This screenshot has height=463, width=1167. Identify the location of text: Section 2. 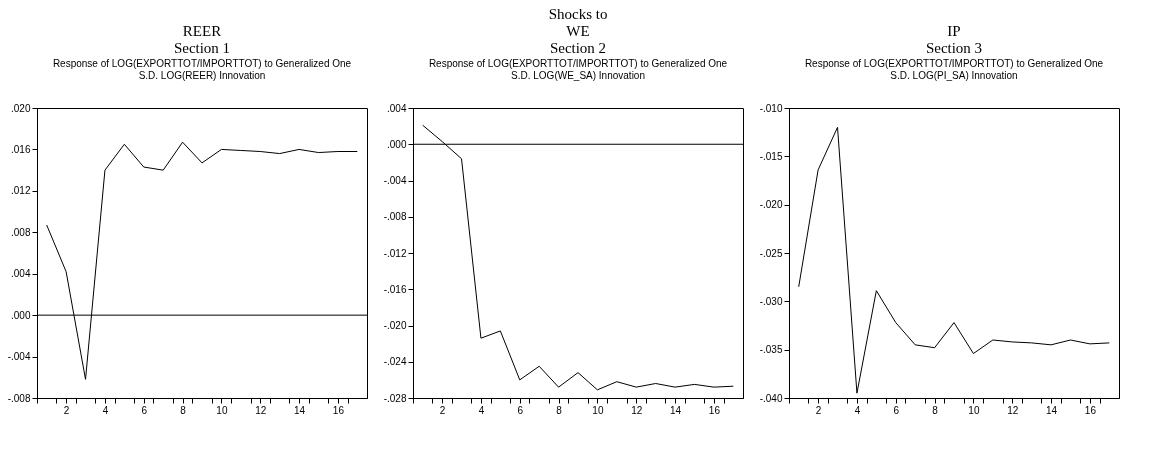
(578, 48).